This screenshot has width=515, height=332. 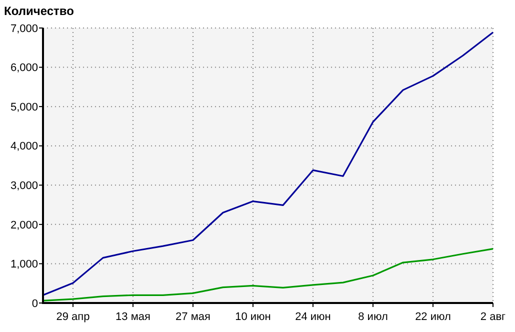 What do you see at coordinates (313, 317) in the screenshot?
I see `x-tick-label: 24 июн` at bounding box center [313, 317].